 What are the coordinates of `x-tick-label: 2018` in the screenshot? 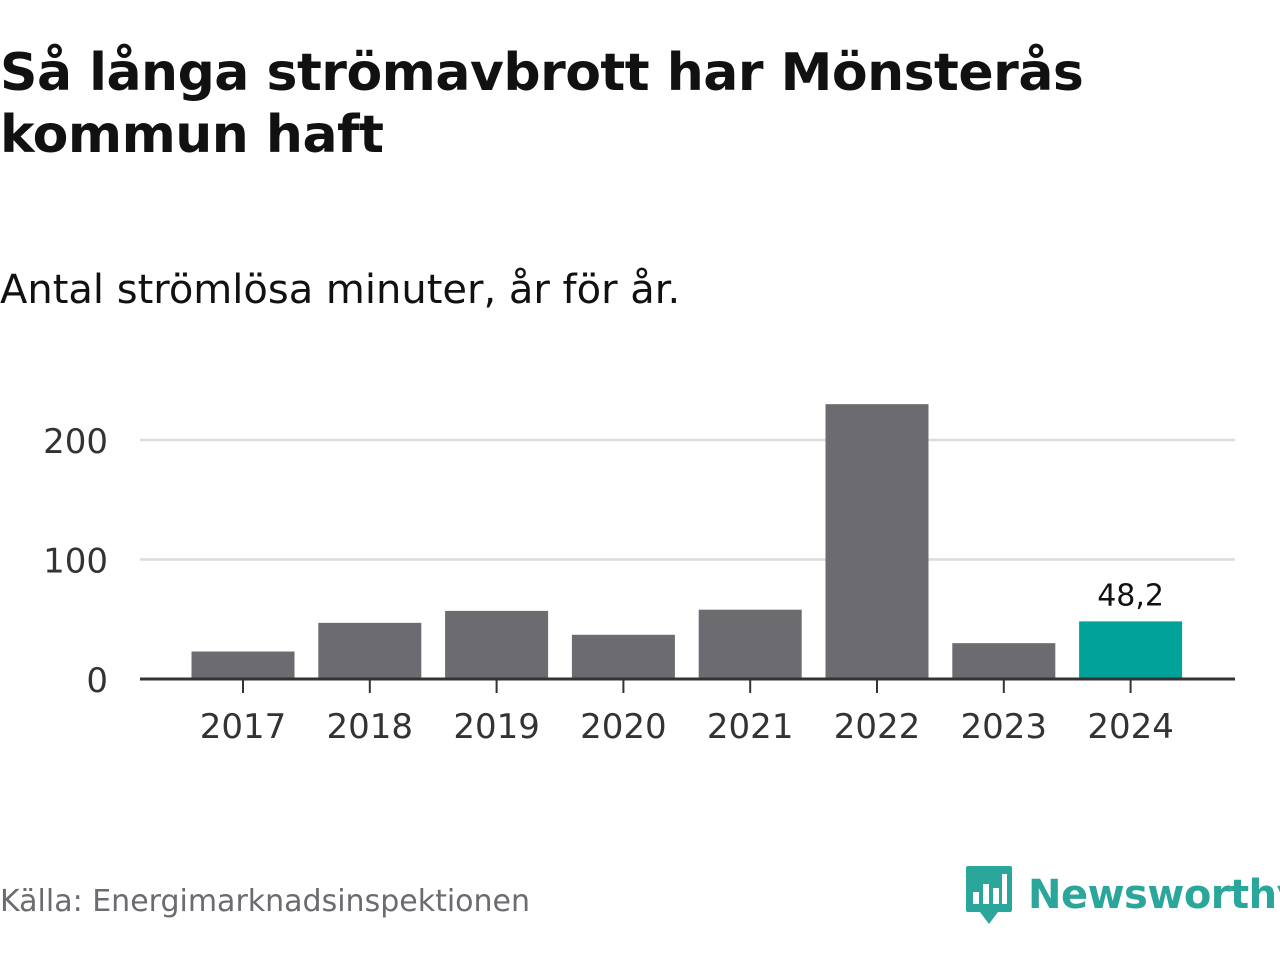 It's located at (370, 727).